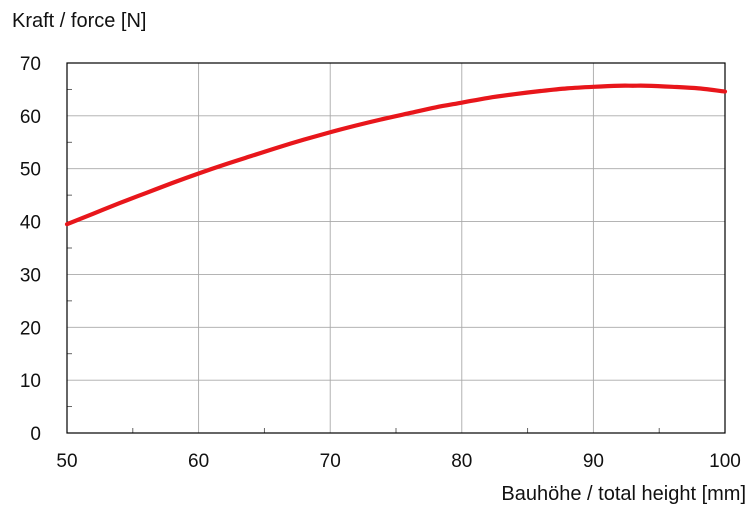 Image resolution: width=751 pixels, height=506 pixels. I want to click on x-tick-labels: 50 60 70 80 90 100, so click(398, 461).